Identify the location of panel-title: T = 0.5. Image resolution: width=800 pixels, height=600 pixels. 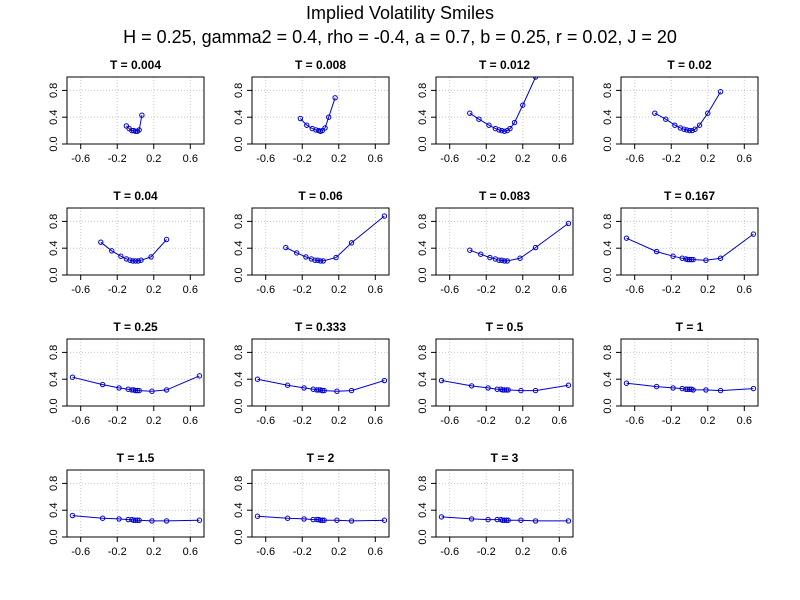
(505, 327).